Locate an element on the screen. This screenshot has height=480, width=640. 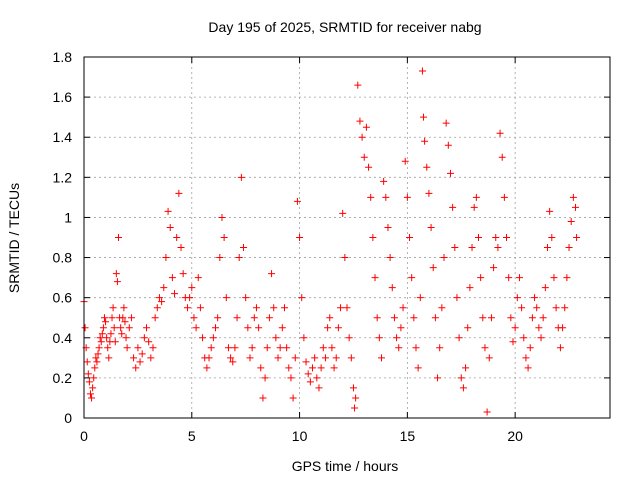
x-tick-label: 5 is located at coordinates (192, 436).